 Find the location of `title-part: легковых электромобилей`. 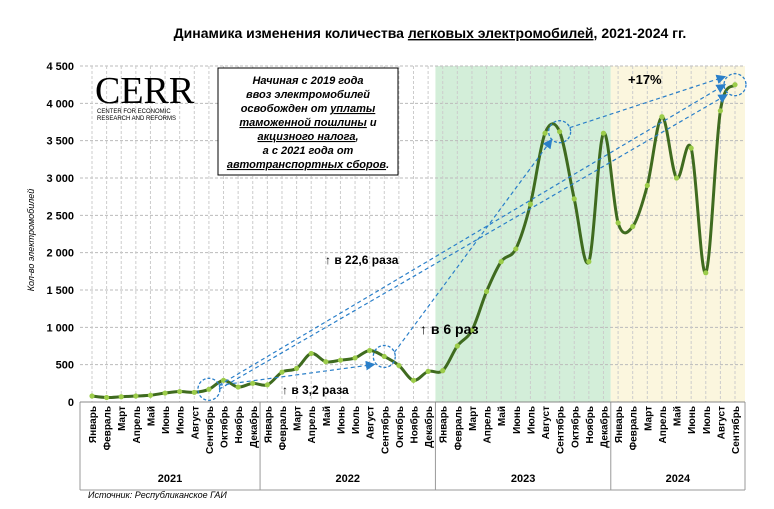

title-part: легковых электромобилей is located at coordinates (501, 33).